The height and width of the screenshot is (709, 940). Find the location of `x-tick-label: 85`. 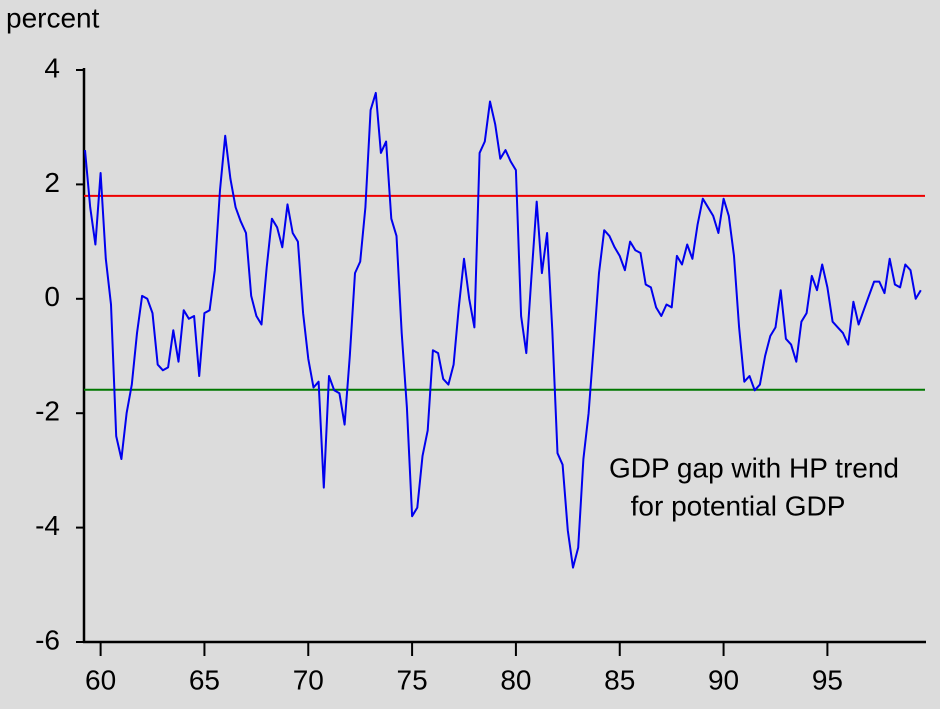

x-tick-label: 85 is located at coordinates (619, 679).